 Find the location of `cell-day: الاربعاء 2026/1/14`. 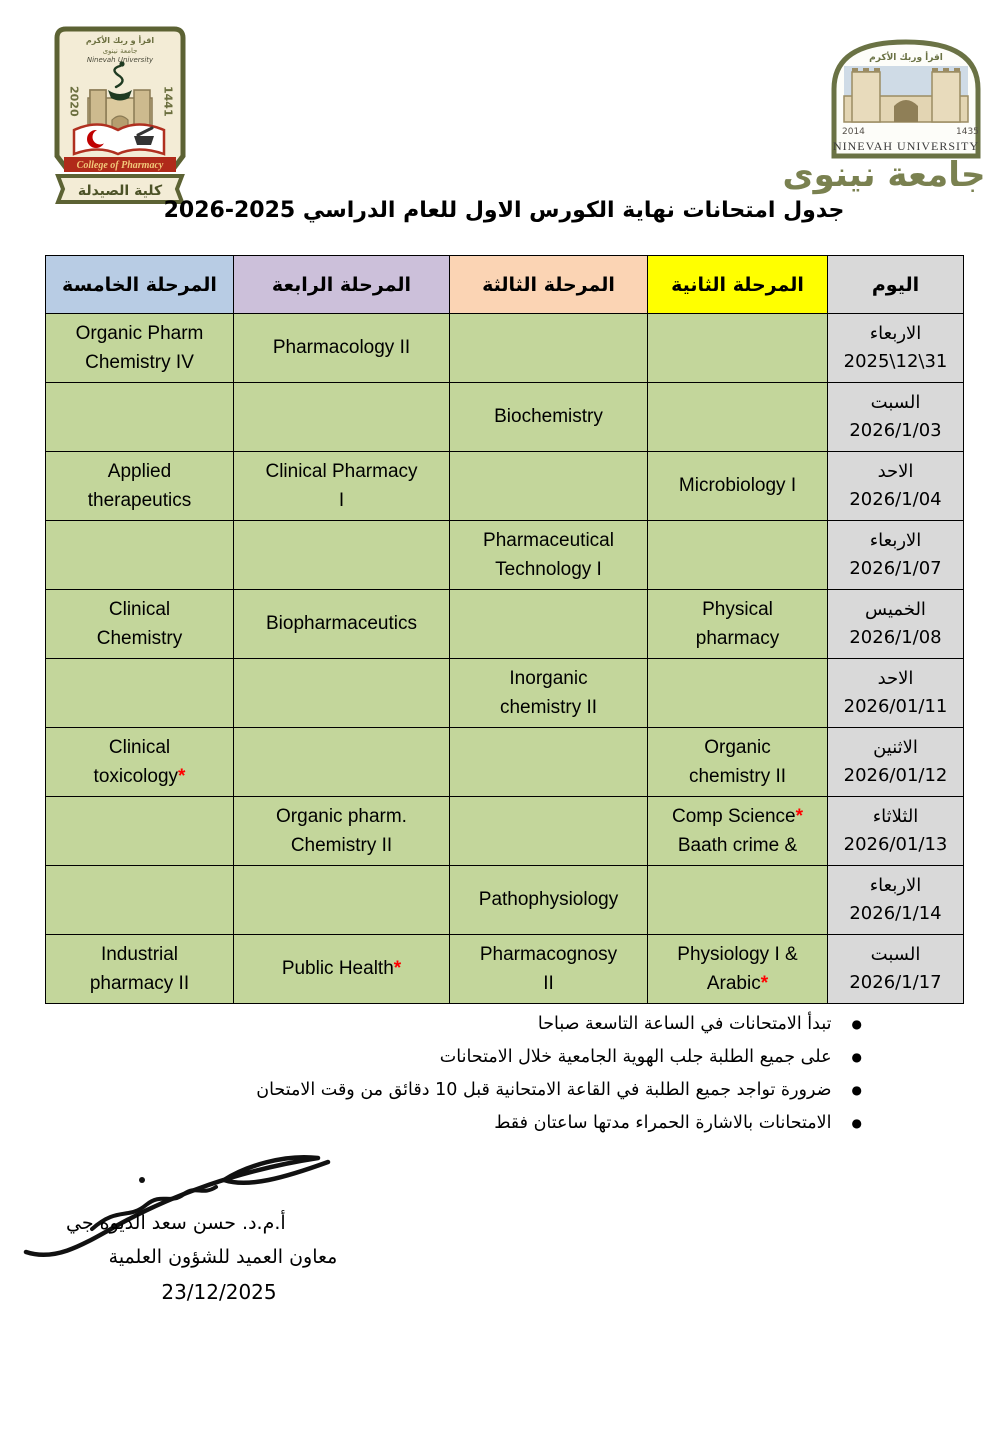

cell-day: الاربعاء 2026/1/14 is located at coordinates (895, 900).